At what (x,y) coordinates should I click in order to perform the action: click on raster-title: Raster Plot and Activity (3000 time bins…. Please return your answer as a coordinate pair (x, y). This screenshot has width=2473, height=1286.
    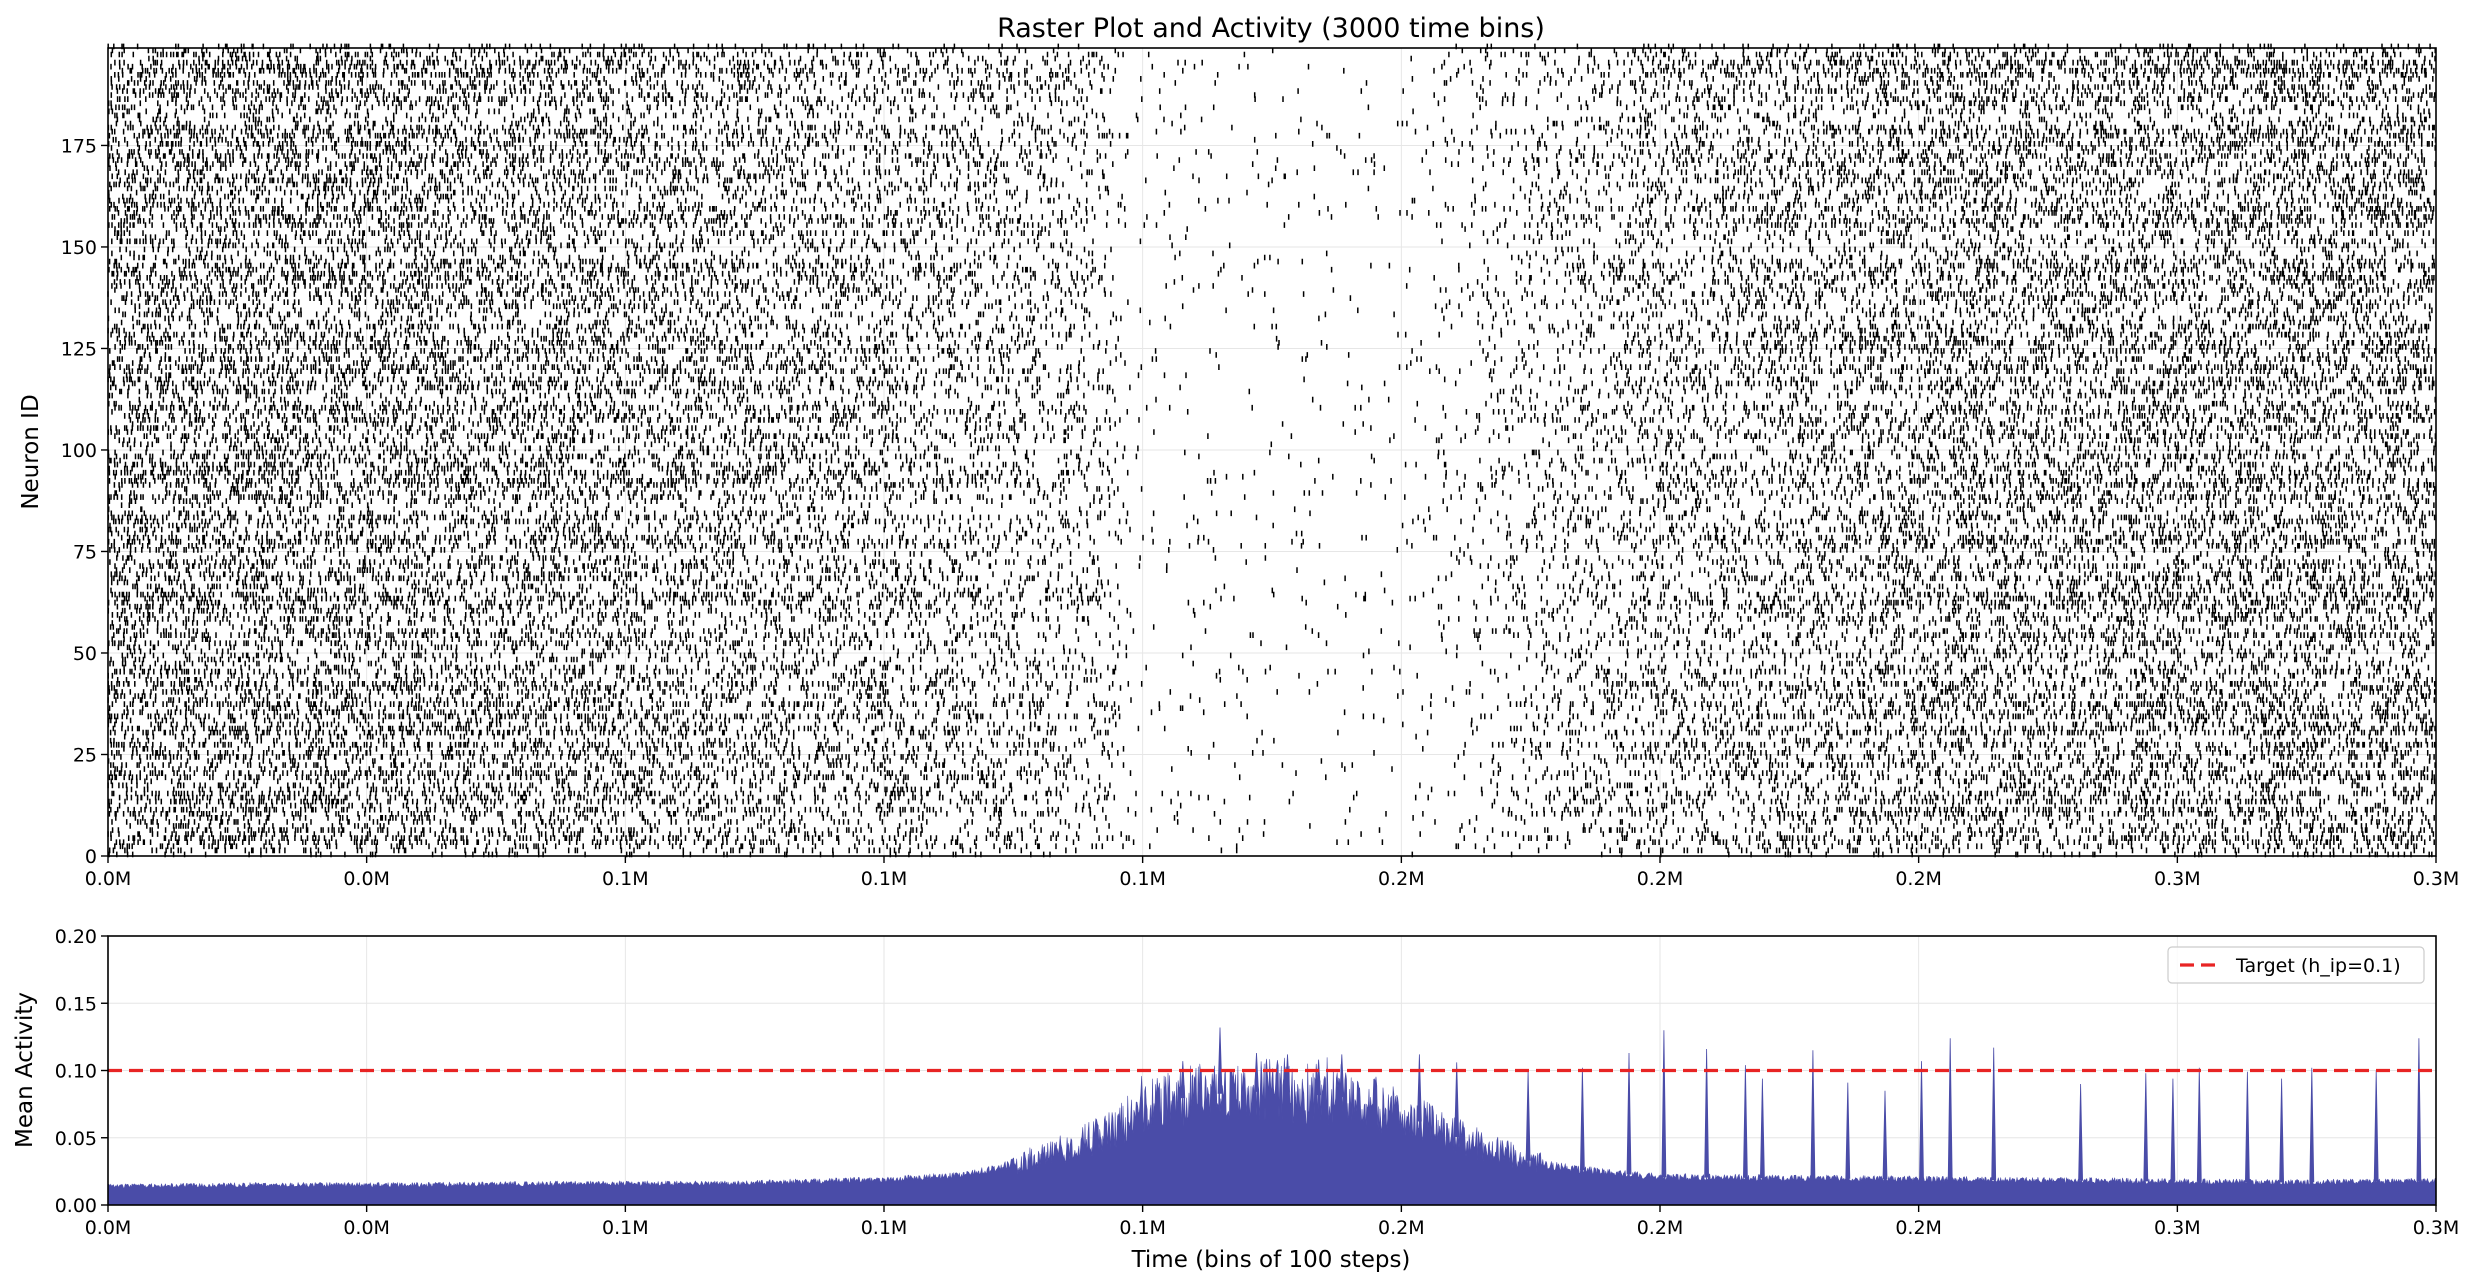
    Looking at the image, I should click on (1271, 28).